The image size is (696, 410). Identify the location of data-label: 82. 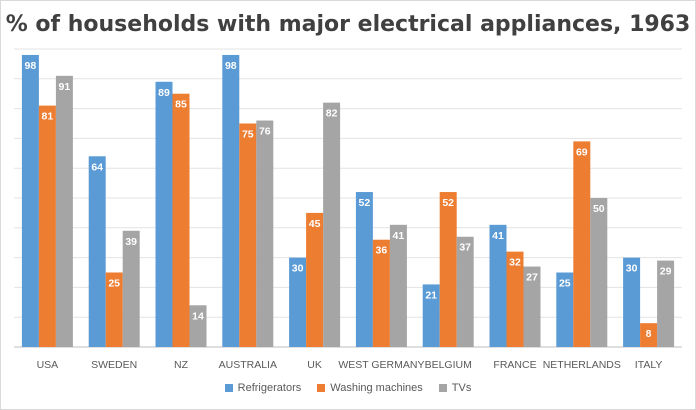
(332, 114).